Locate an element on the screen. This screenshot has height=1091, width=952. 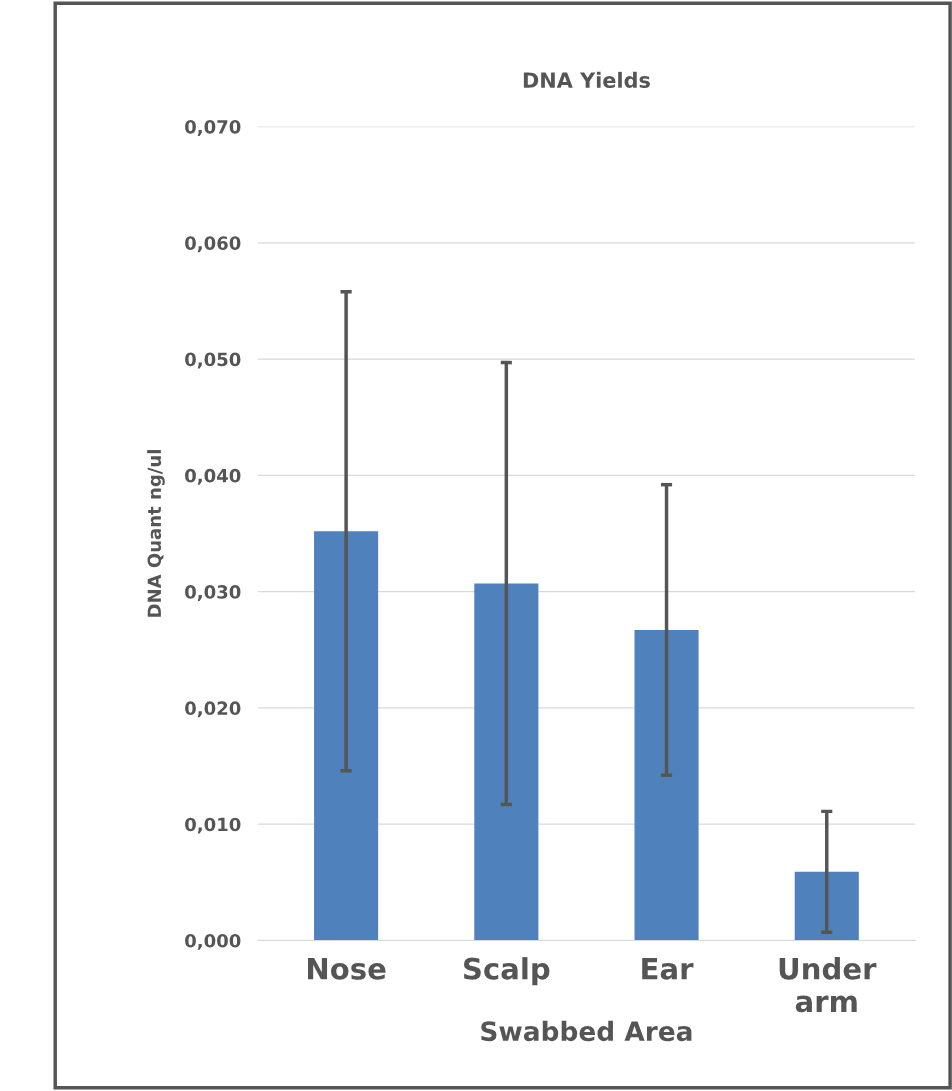
y-axis-title: DNA Quant ng/ul is located at coordinates (156, 533).